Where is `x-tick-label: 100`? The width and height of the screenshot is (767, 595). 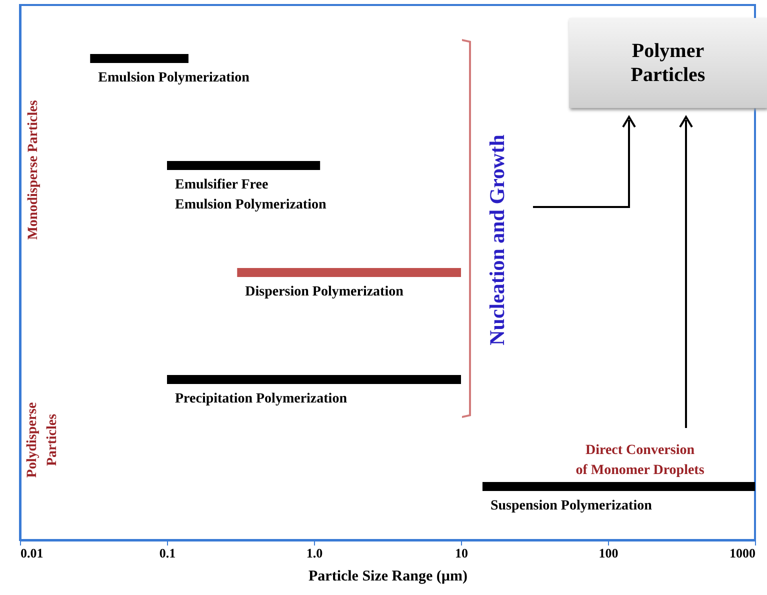
x-tick-label: 100 is located at coordinates (608, 553).